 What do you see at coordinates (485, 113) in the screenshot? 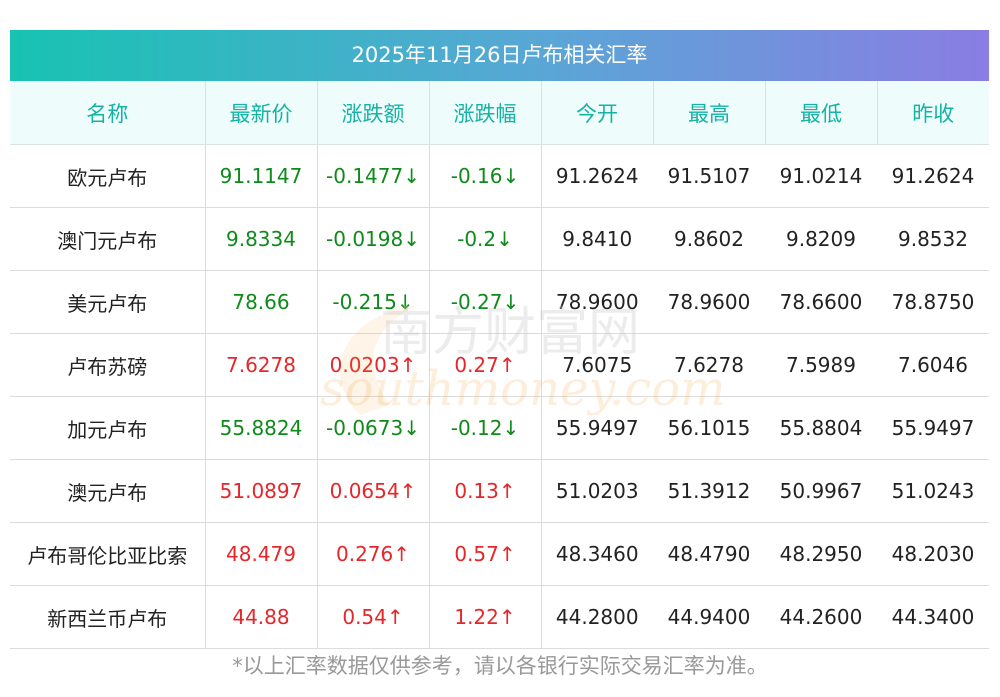
I see `header-pct: 涨跌幅` at bounding box center [485, 113].